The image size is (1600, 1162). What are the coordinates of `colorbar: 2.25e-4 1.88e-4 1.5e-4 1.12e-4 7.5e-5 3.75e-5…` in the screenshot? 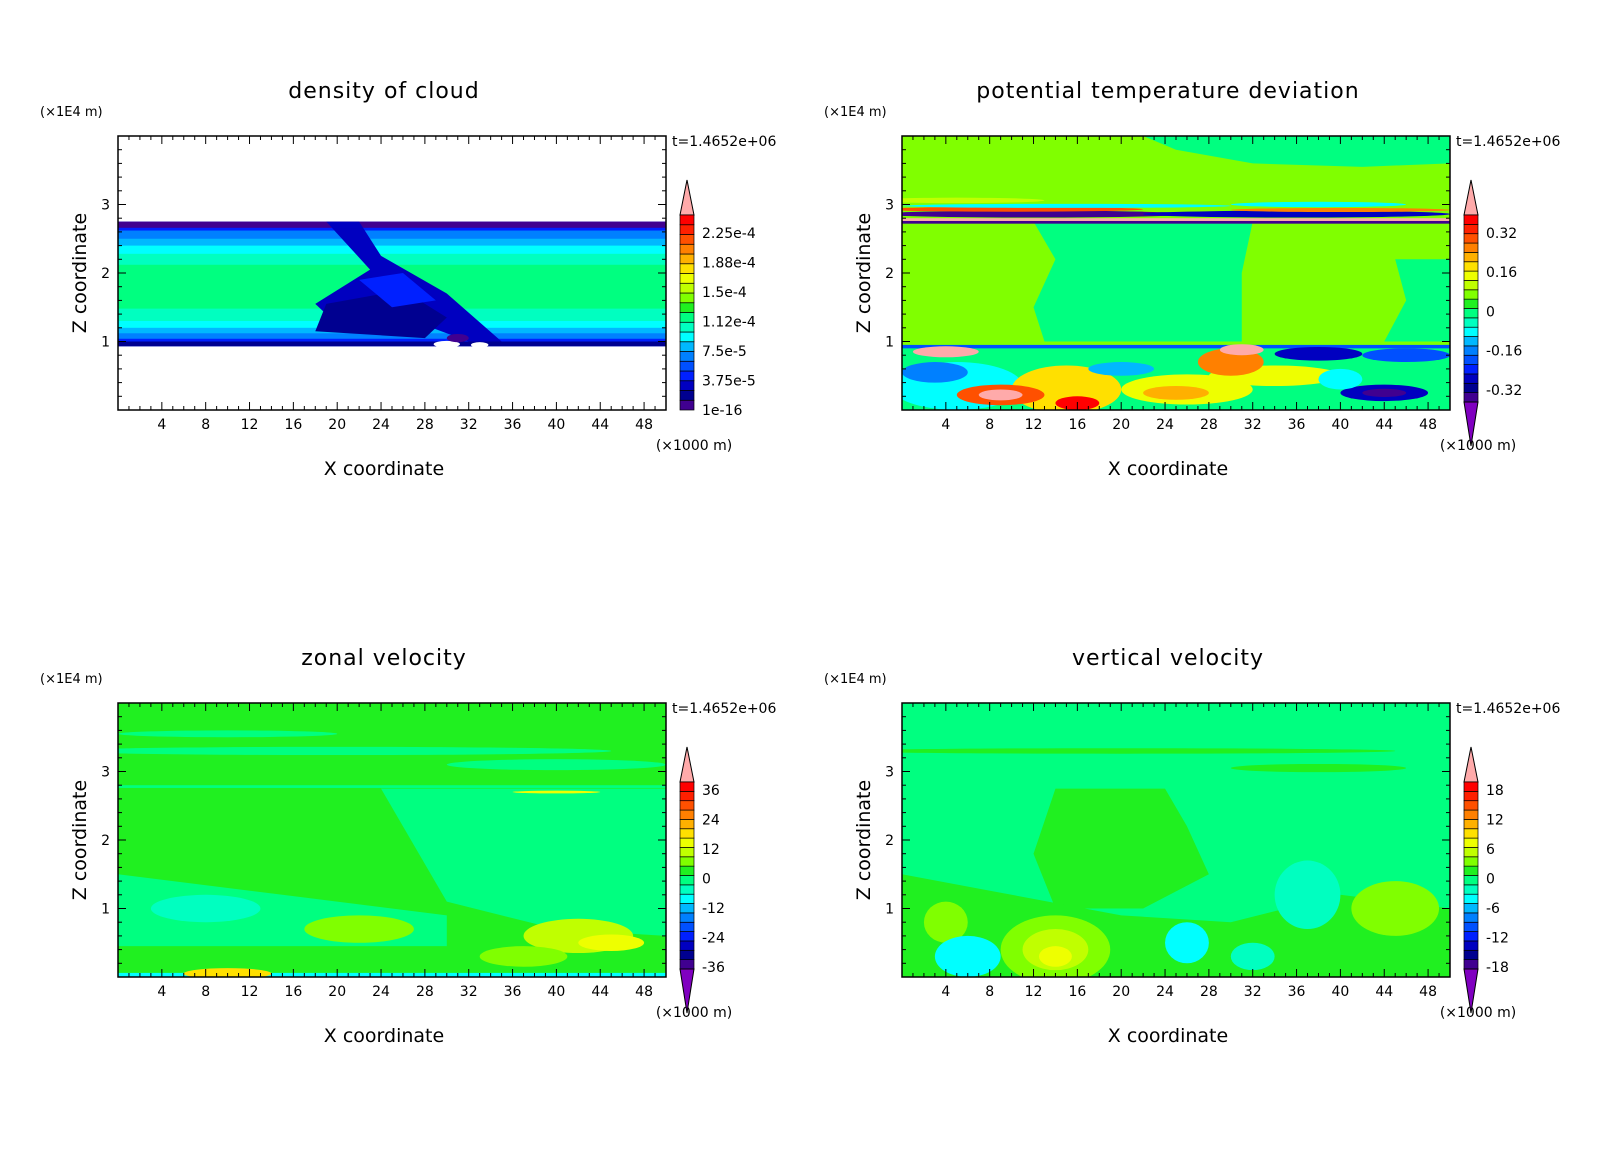 It's located at (717, 299).